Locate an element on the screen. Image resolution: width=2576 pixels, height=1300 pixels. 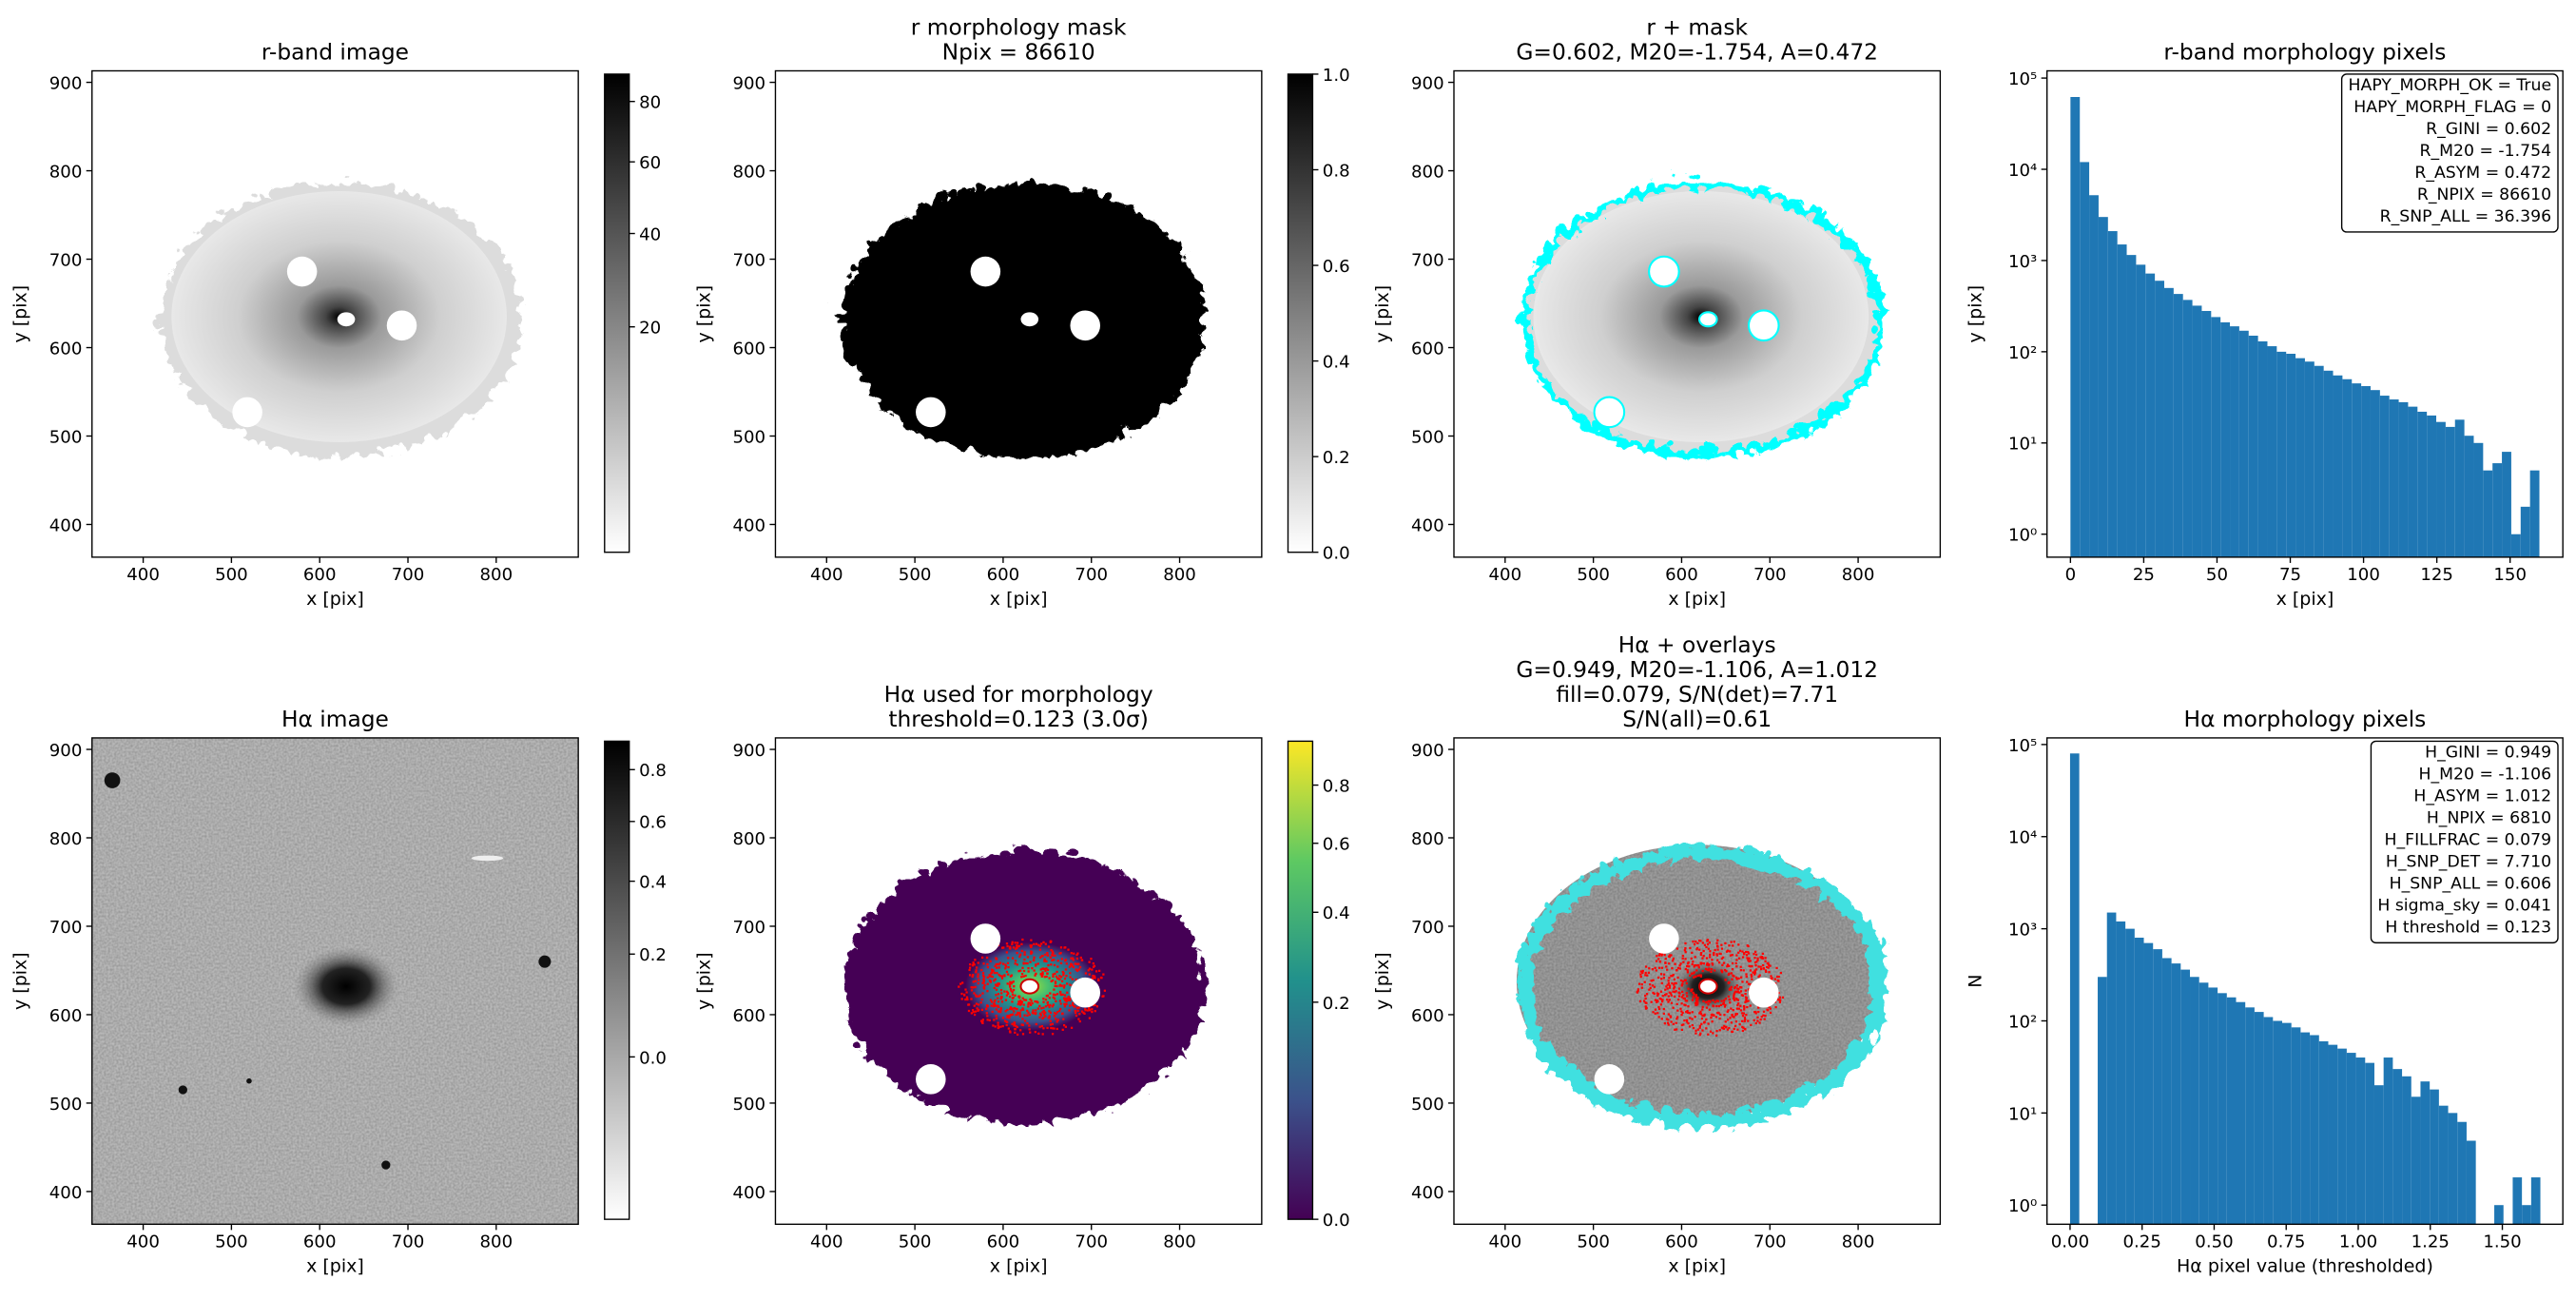
y-tick-label: 700 is located at coordinates (66, 260).